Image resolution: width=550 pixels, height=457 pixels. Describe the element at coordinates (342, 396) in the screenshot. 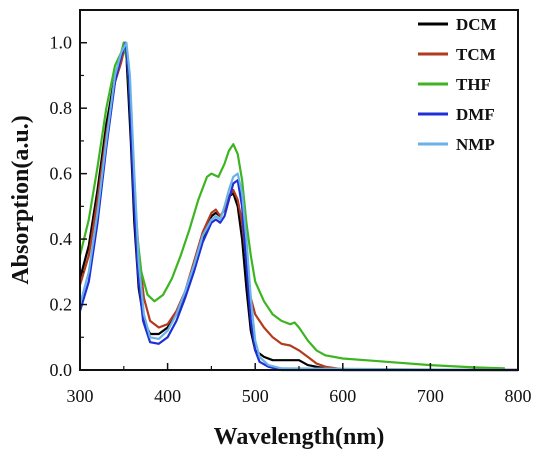

I see `x-tick-label: 600` at that location.